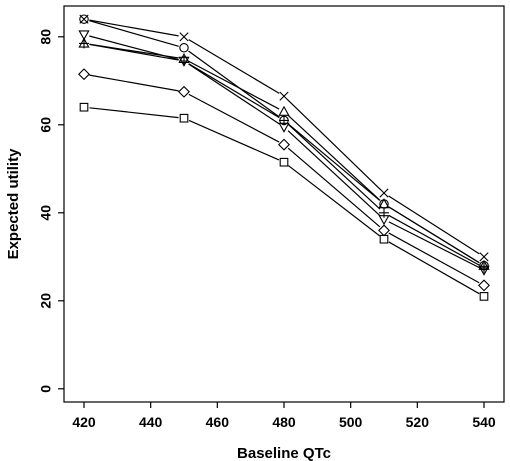 Image resolution: width=510 pixels, height=461 pixels. Describe the element at coordinates (351, 422) in the screenshot. I see `x-tick-label: 500` at that location.